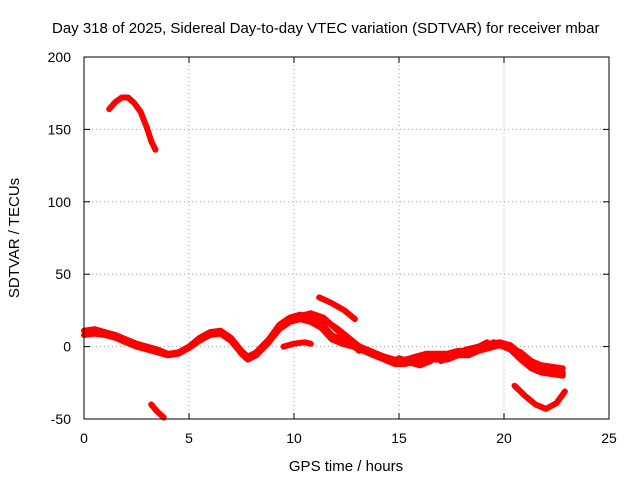 Image resolution: width=640 pixels, height=480 pixels. What do you see at coordinates (399, 438) in the screenshot?
I see `x-tick-label: 15` at bounding box center [399, 438].